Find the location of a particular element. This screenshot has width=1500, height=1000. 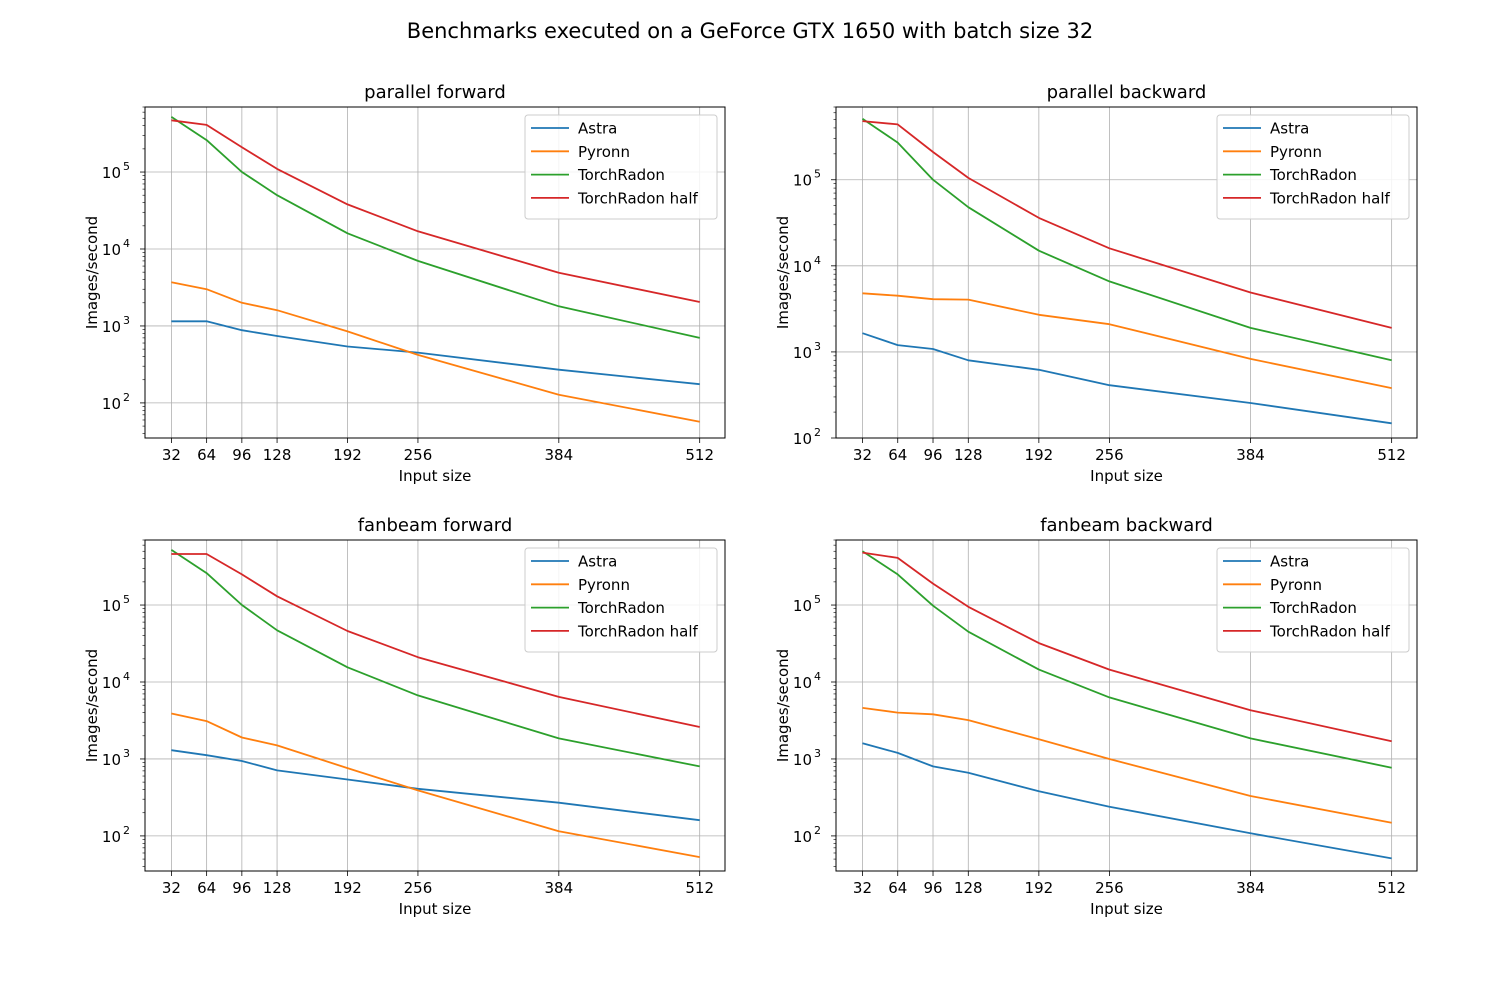

y-tick-exponent: 3 is located at coordinates (817, 346).